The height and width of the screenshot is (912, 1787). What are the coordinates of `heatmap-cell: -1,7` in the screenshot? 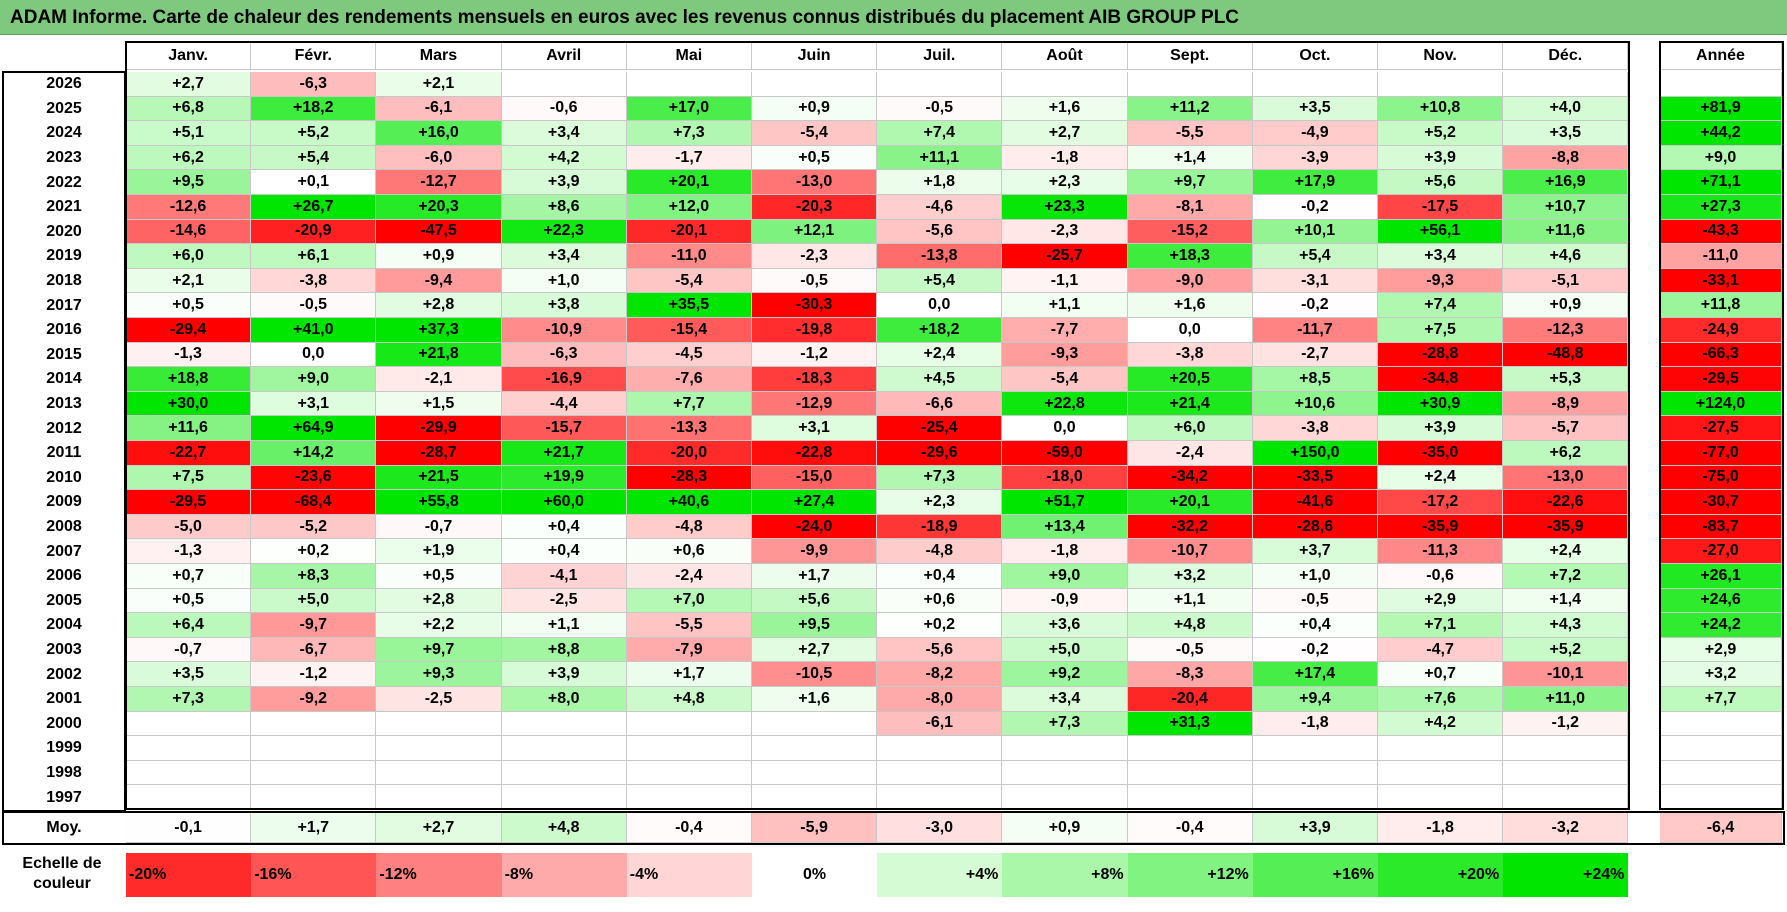 It's located at (689, 158).